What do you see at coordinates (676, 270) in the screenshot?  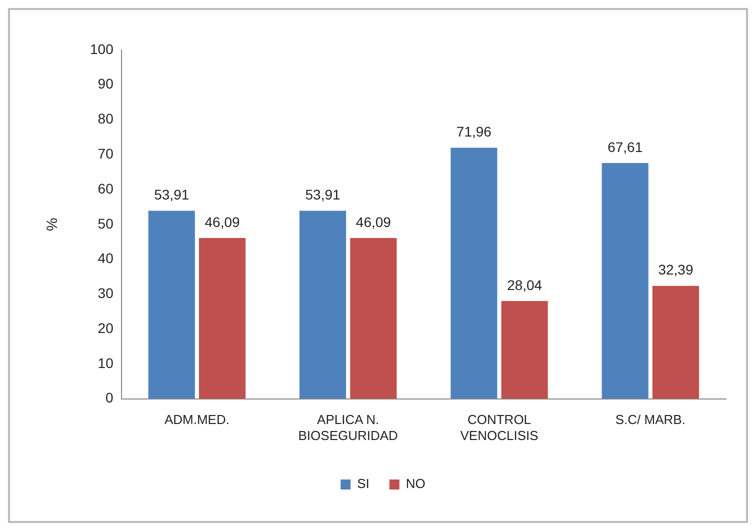 I see `data-label: 32,39` at bounding box center [676, 270].